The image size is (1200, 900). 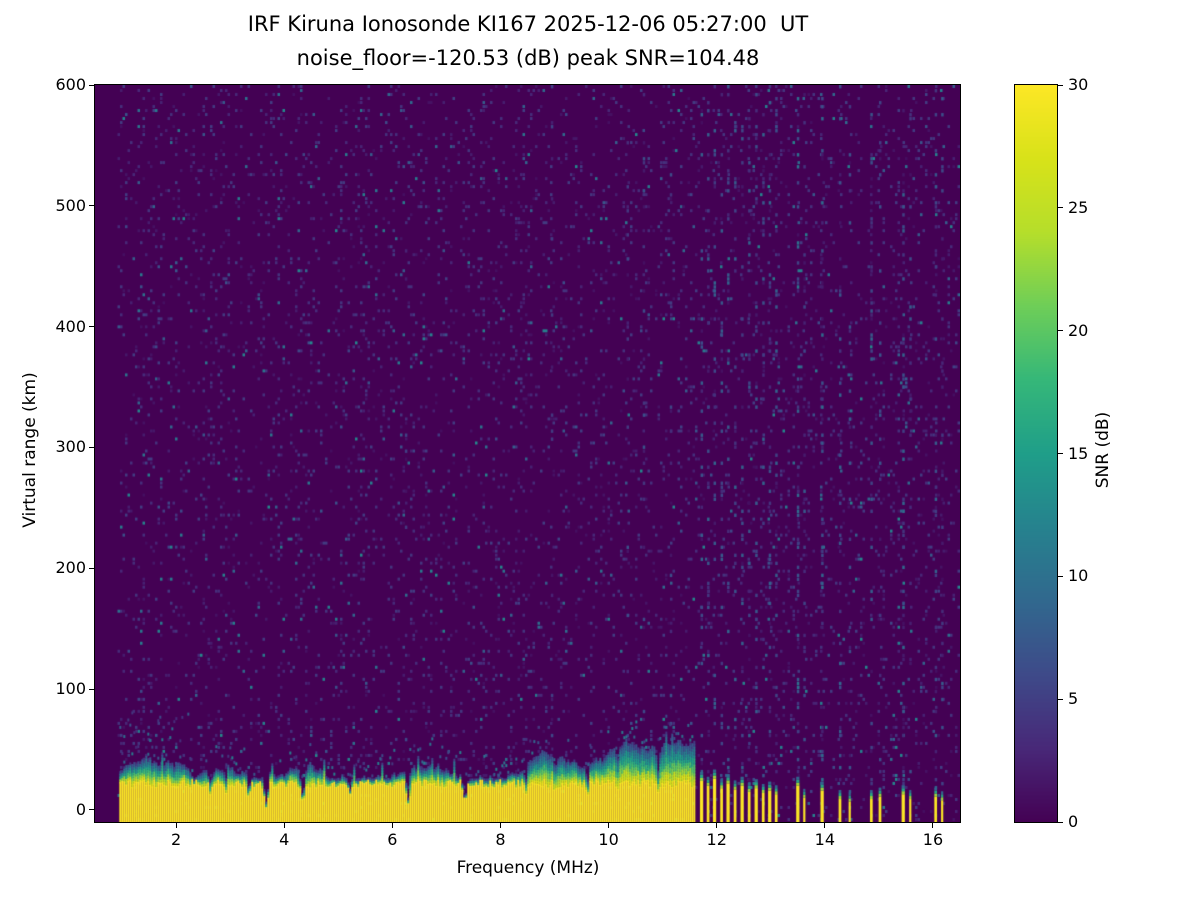 What do you see at coordinates (1078, 453) in the screenshot?
I see `colorbar-tick-label: 15` at bounding box center [1078, 453].